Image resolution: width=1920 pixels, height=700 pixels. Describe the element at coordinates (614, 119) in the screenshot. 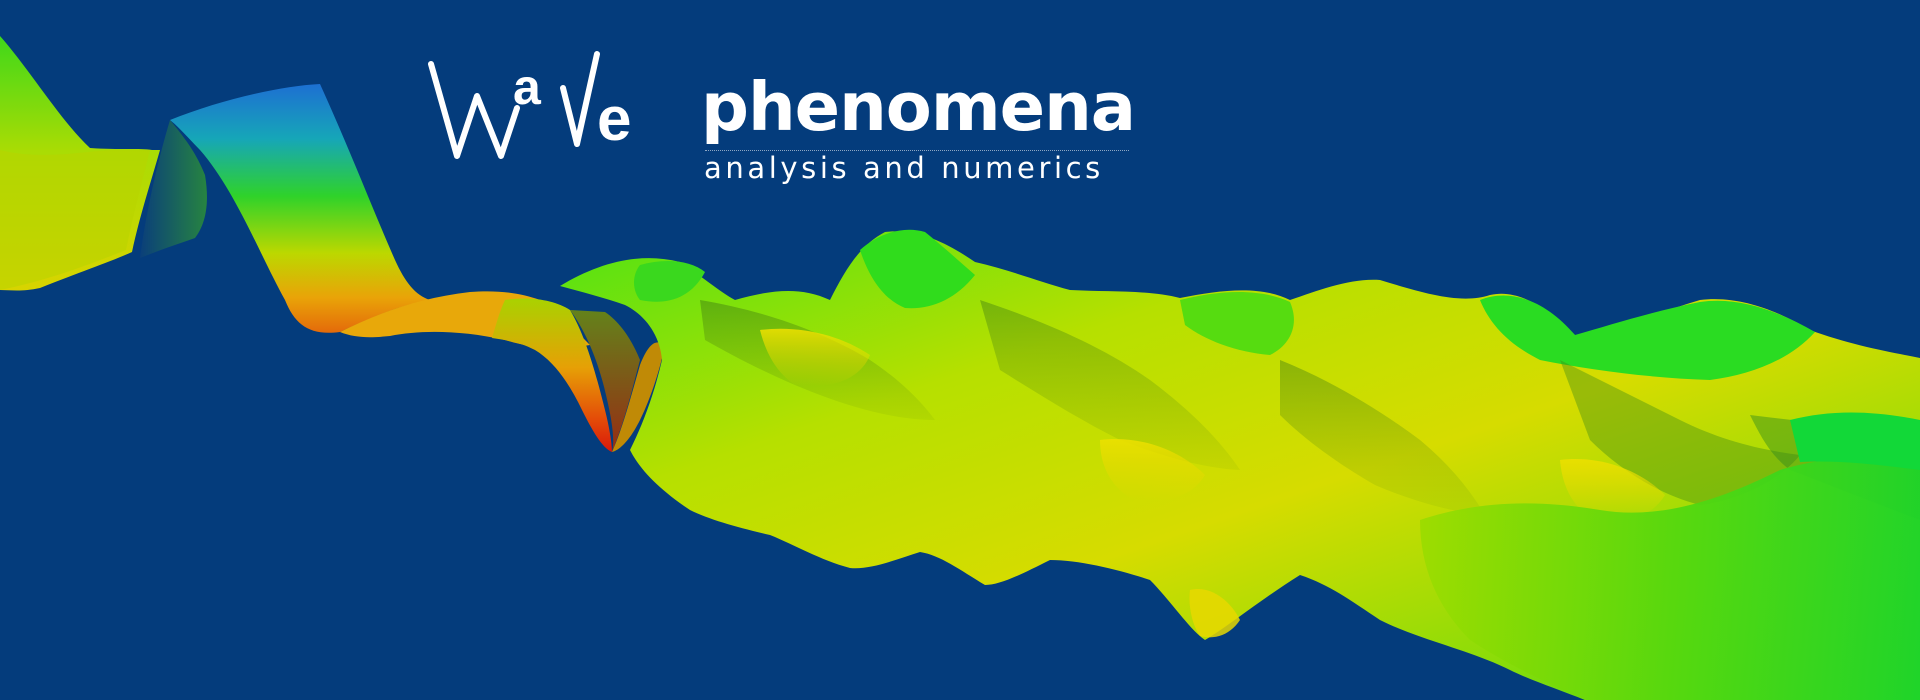

I see `logo-letter-e: e` at that location.